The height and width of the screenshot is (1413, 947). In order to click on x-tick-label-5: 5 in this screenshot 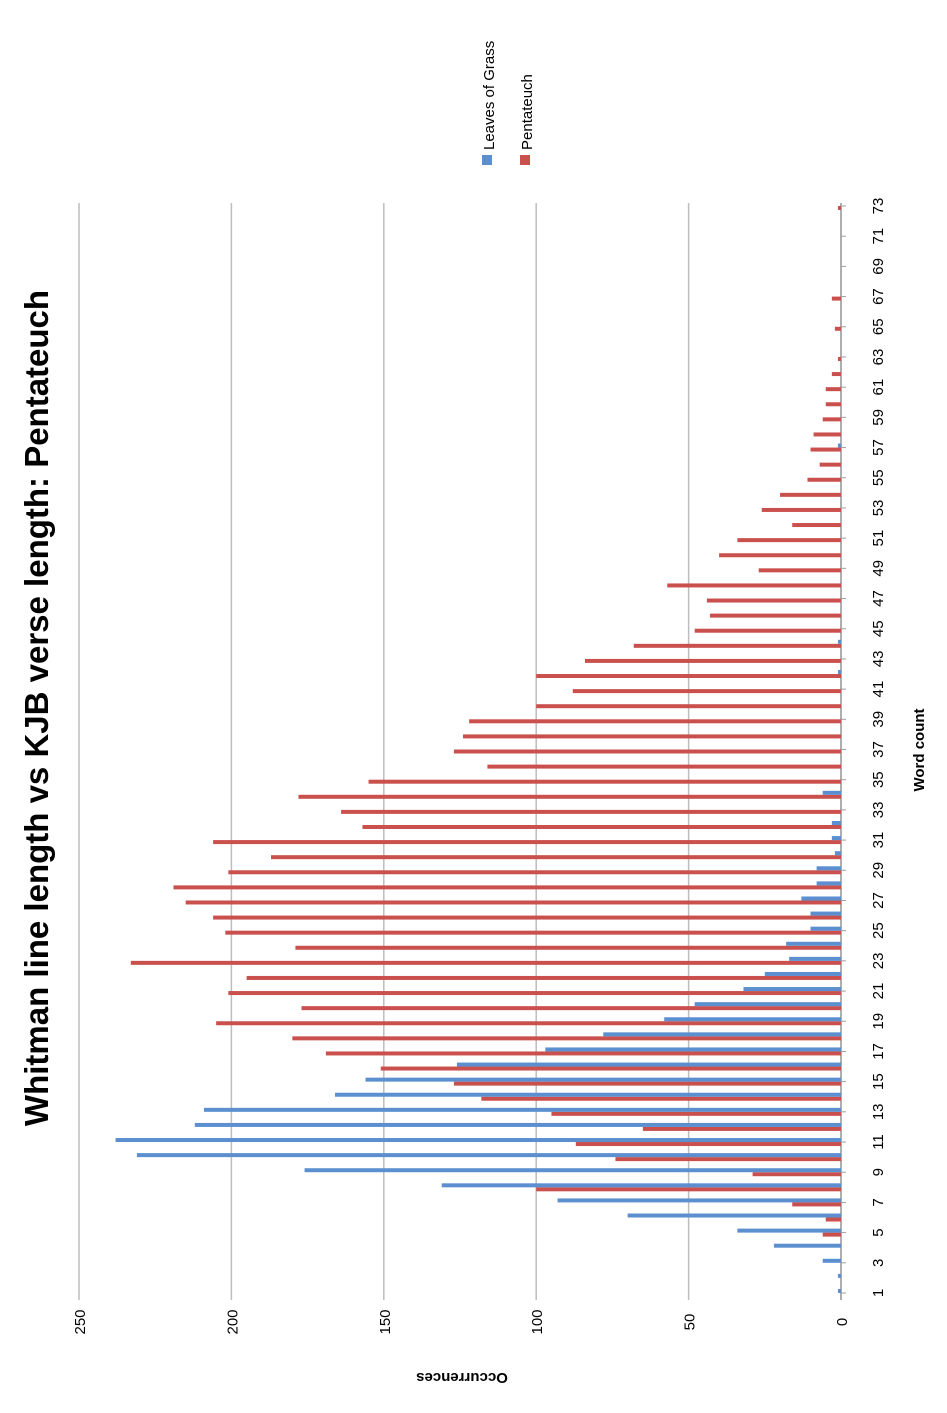, I will do `click(878, 1232)`.